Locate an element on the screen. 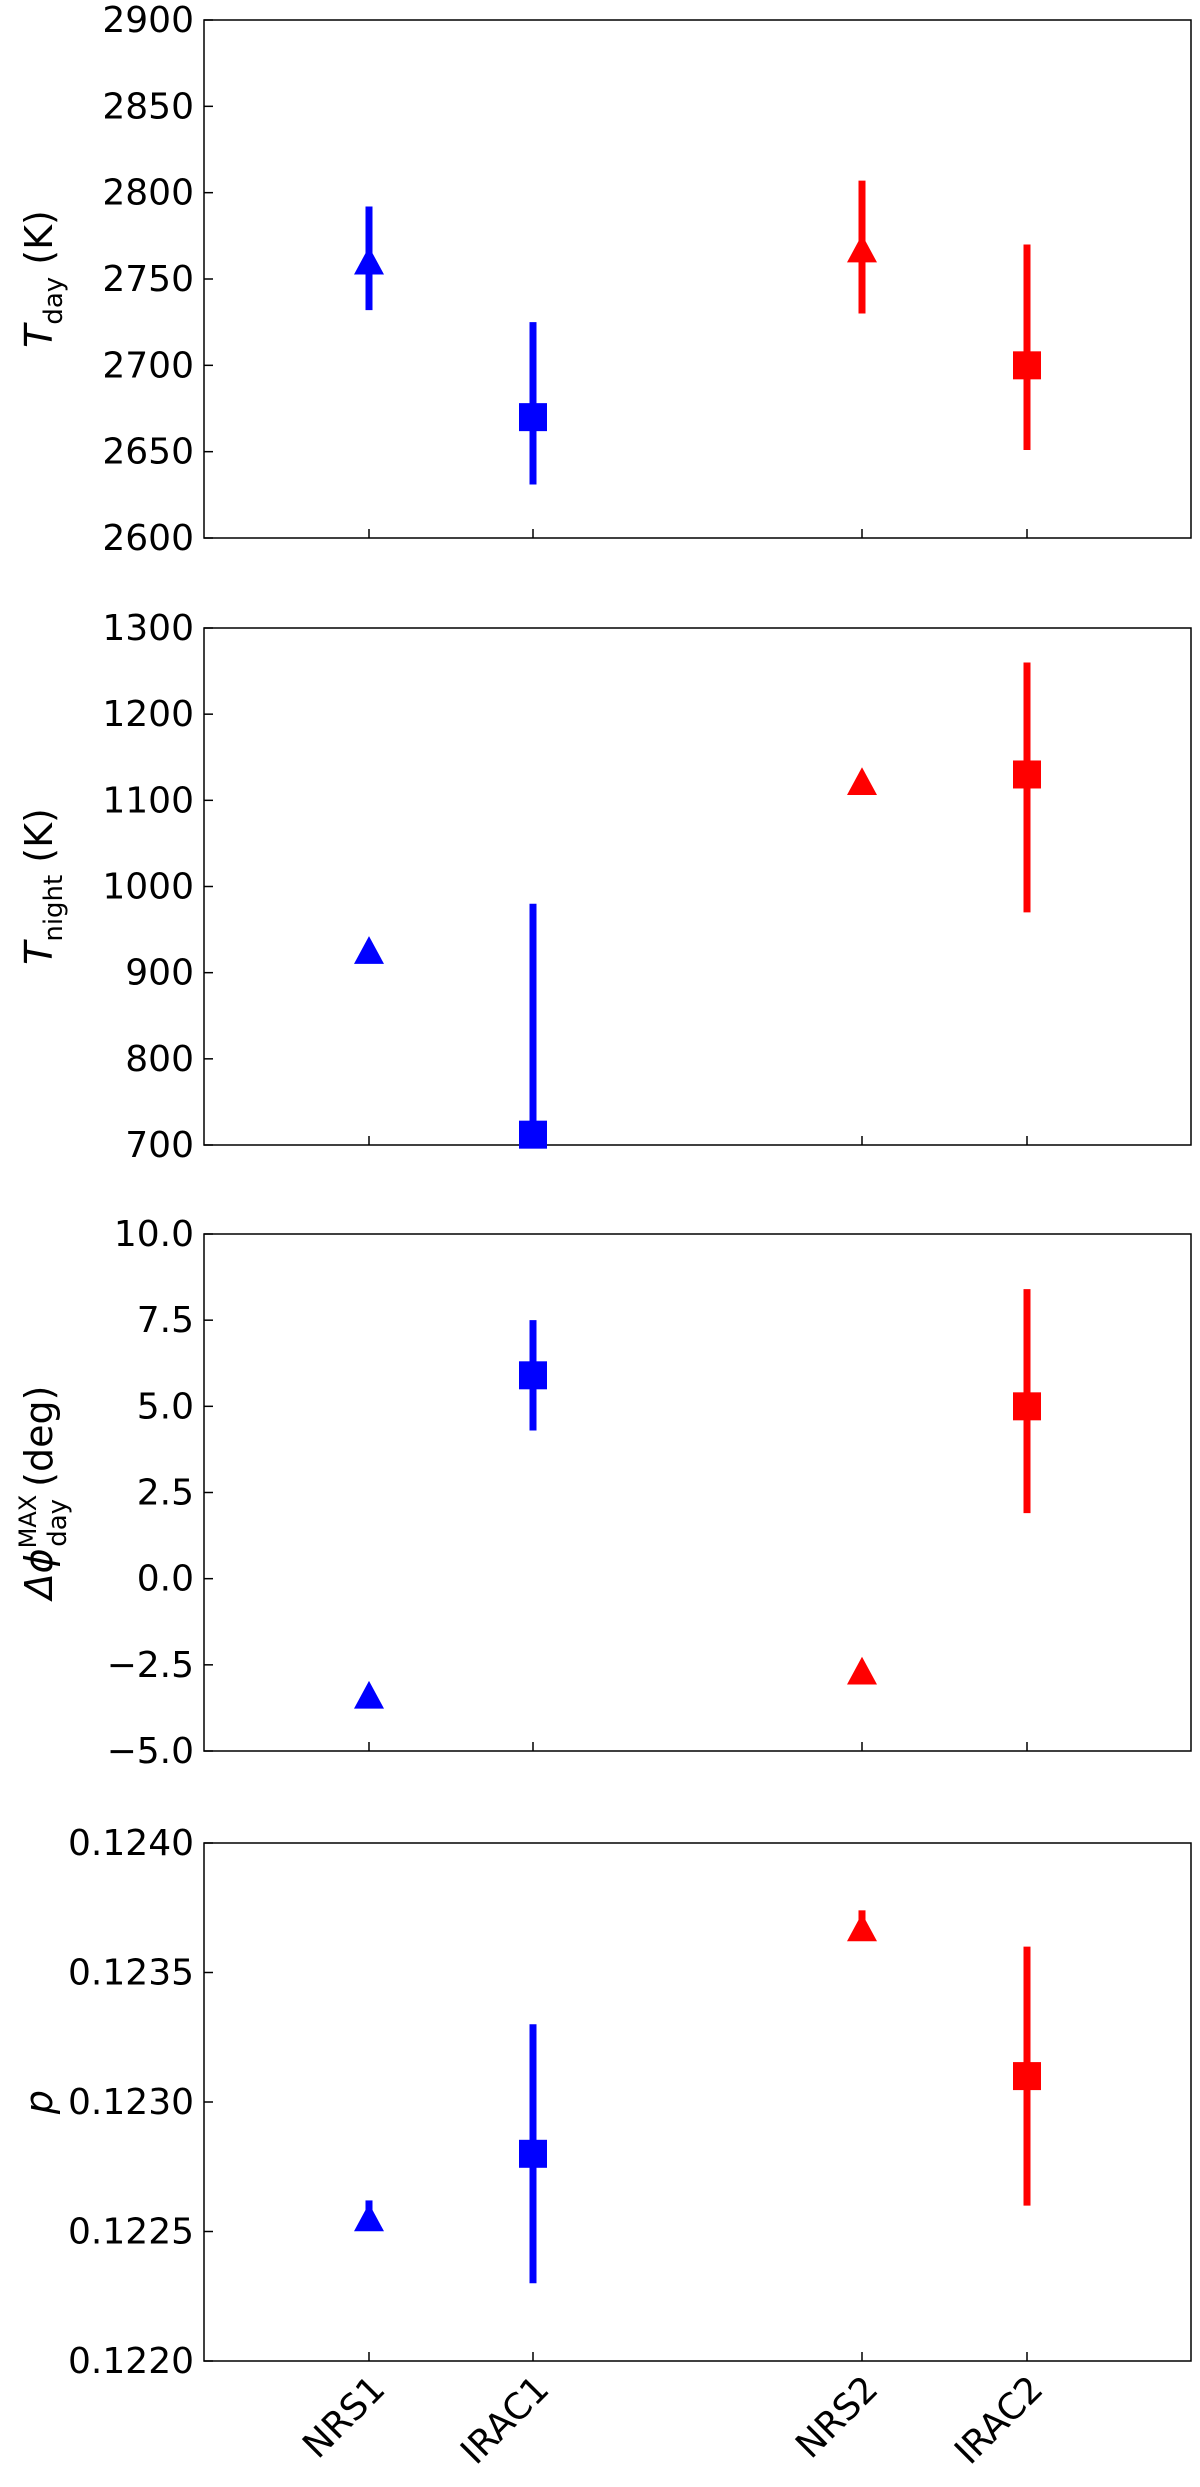 This screenshot has width=1200, height=2487. y-tick-label: 2850 is located at coordinates (148, 106).